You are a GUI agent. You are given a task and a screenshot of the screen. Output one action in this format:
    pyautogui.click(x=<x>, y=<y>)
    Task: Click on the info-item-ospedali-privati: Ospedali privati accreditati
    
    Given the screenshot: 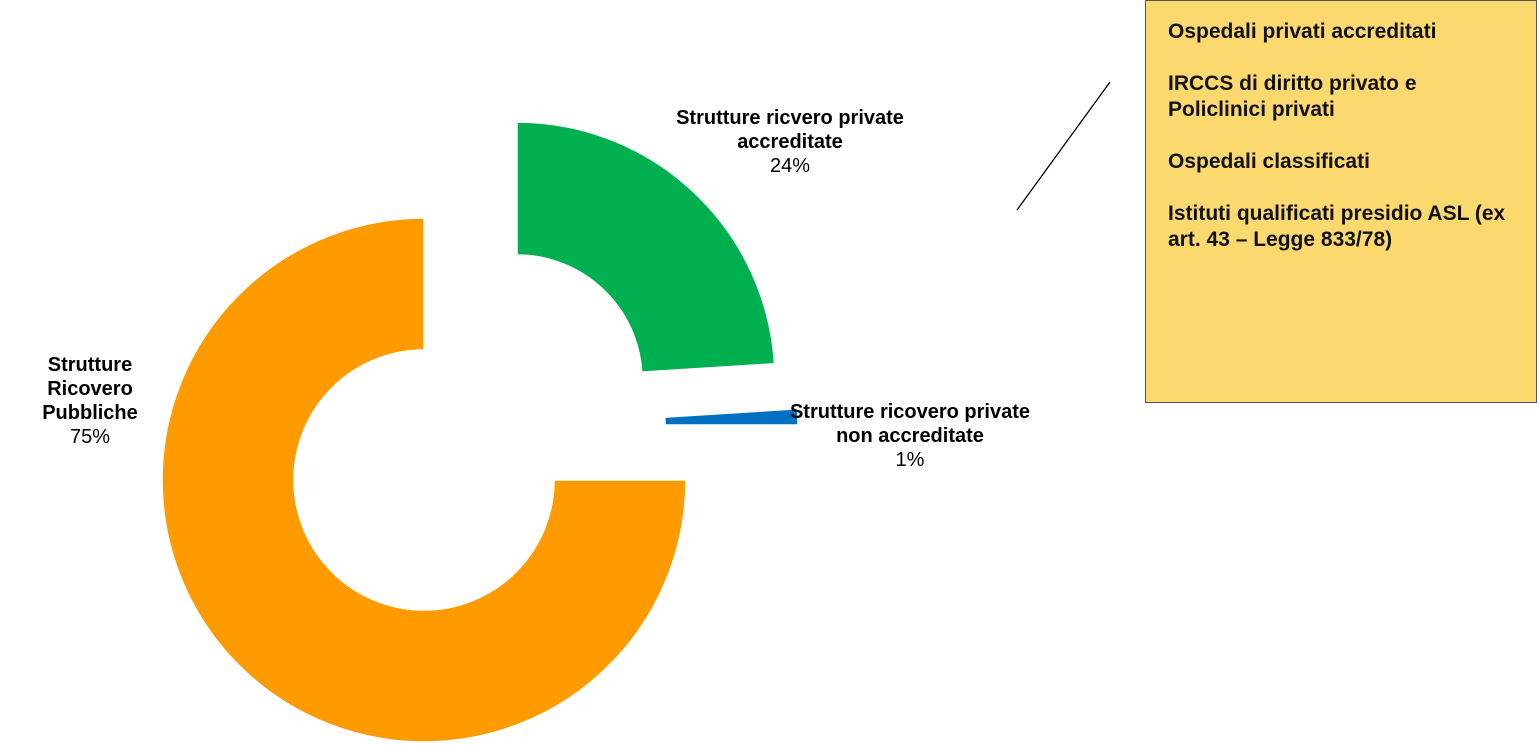 What is the action you would take?
    pyautogui.click(x=1302, y=31)
    